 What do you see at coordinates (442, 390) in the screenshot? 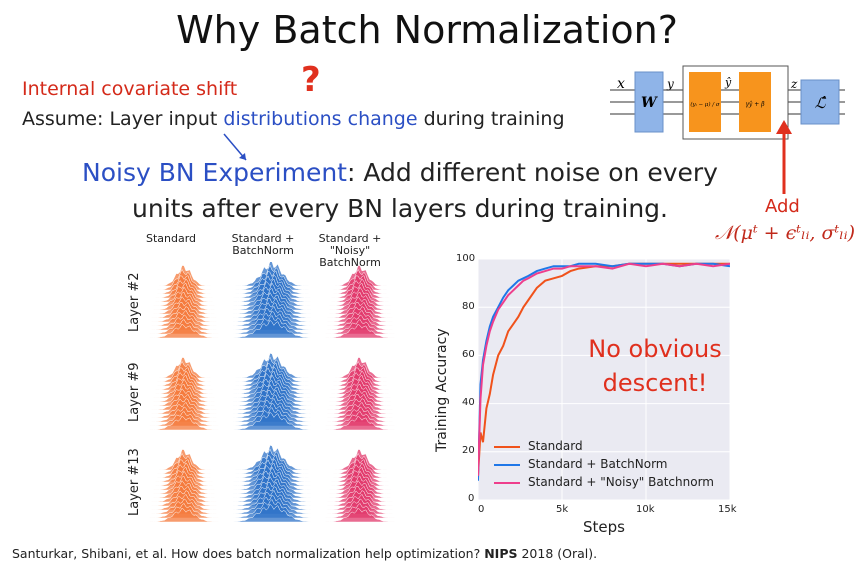
I see `y-axis-label: Training Accuracy` at bounding box center [442, 390].